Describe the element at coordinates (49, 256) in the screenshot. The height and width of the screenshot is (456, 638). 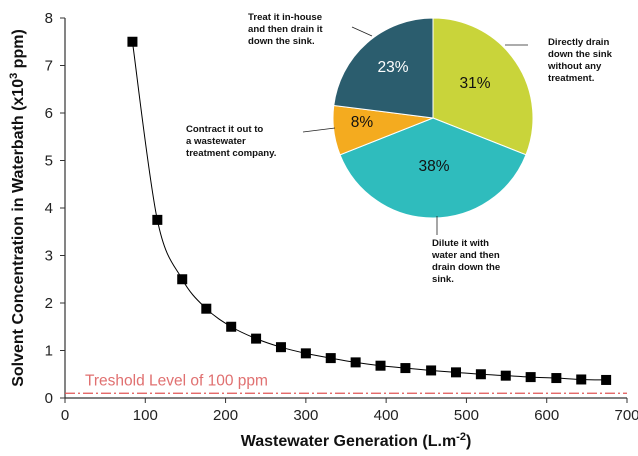
I see `y-tick-label: 3` at that location.